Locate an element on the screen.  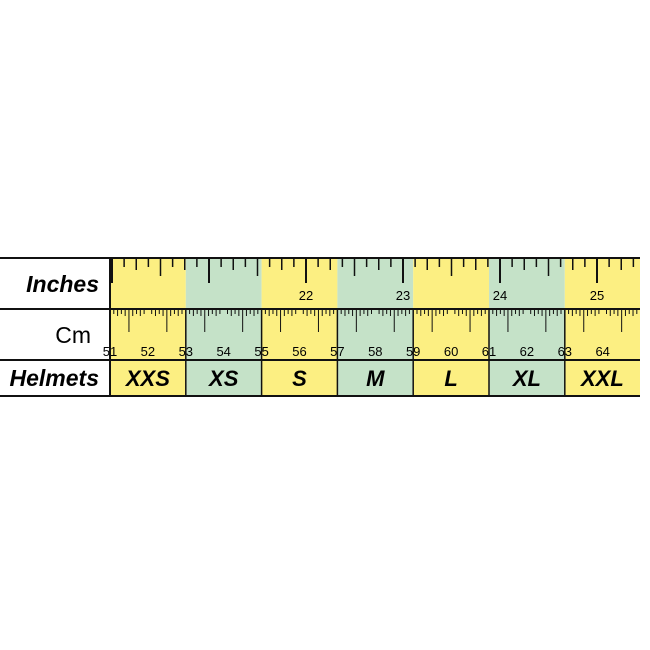
size-label-s: S is located at coordinates (299, 378).